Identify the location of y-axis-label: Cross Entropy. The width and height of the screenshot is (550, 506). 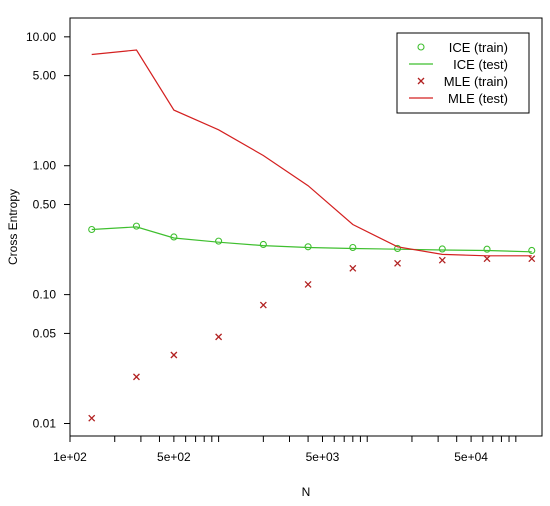
(13, 227).